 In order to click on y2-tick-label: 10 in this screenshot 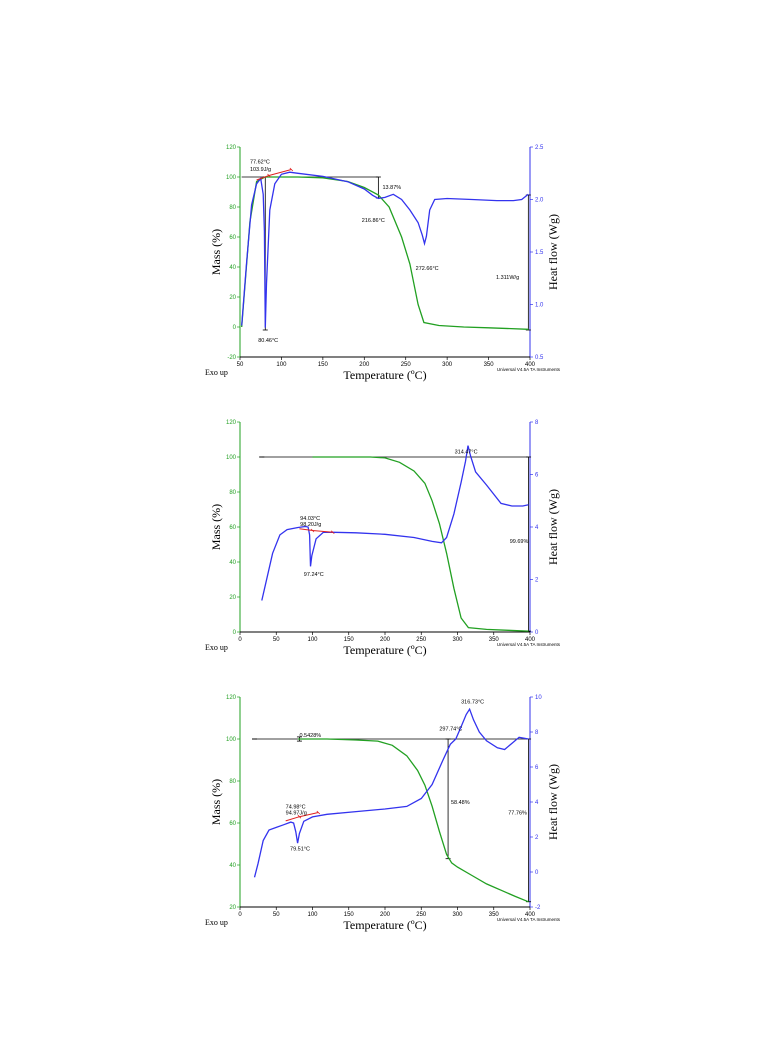, I will do `click(538, 698)`.